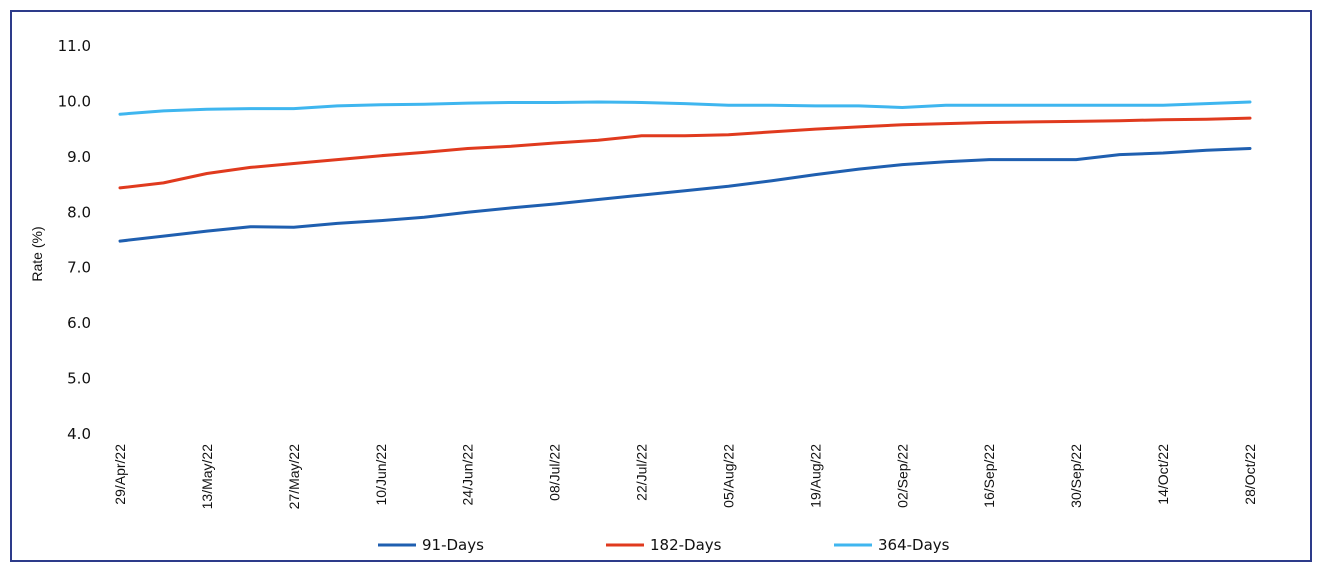 Image resolution: width=1326 pixels, height=564 pixels. What do you see at coordinates (685, 108) in the screenshot?
I see `series-line-364-days` at bounding box center [685, 108].